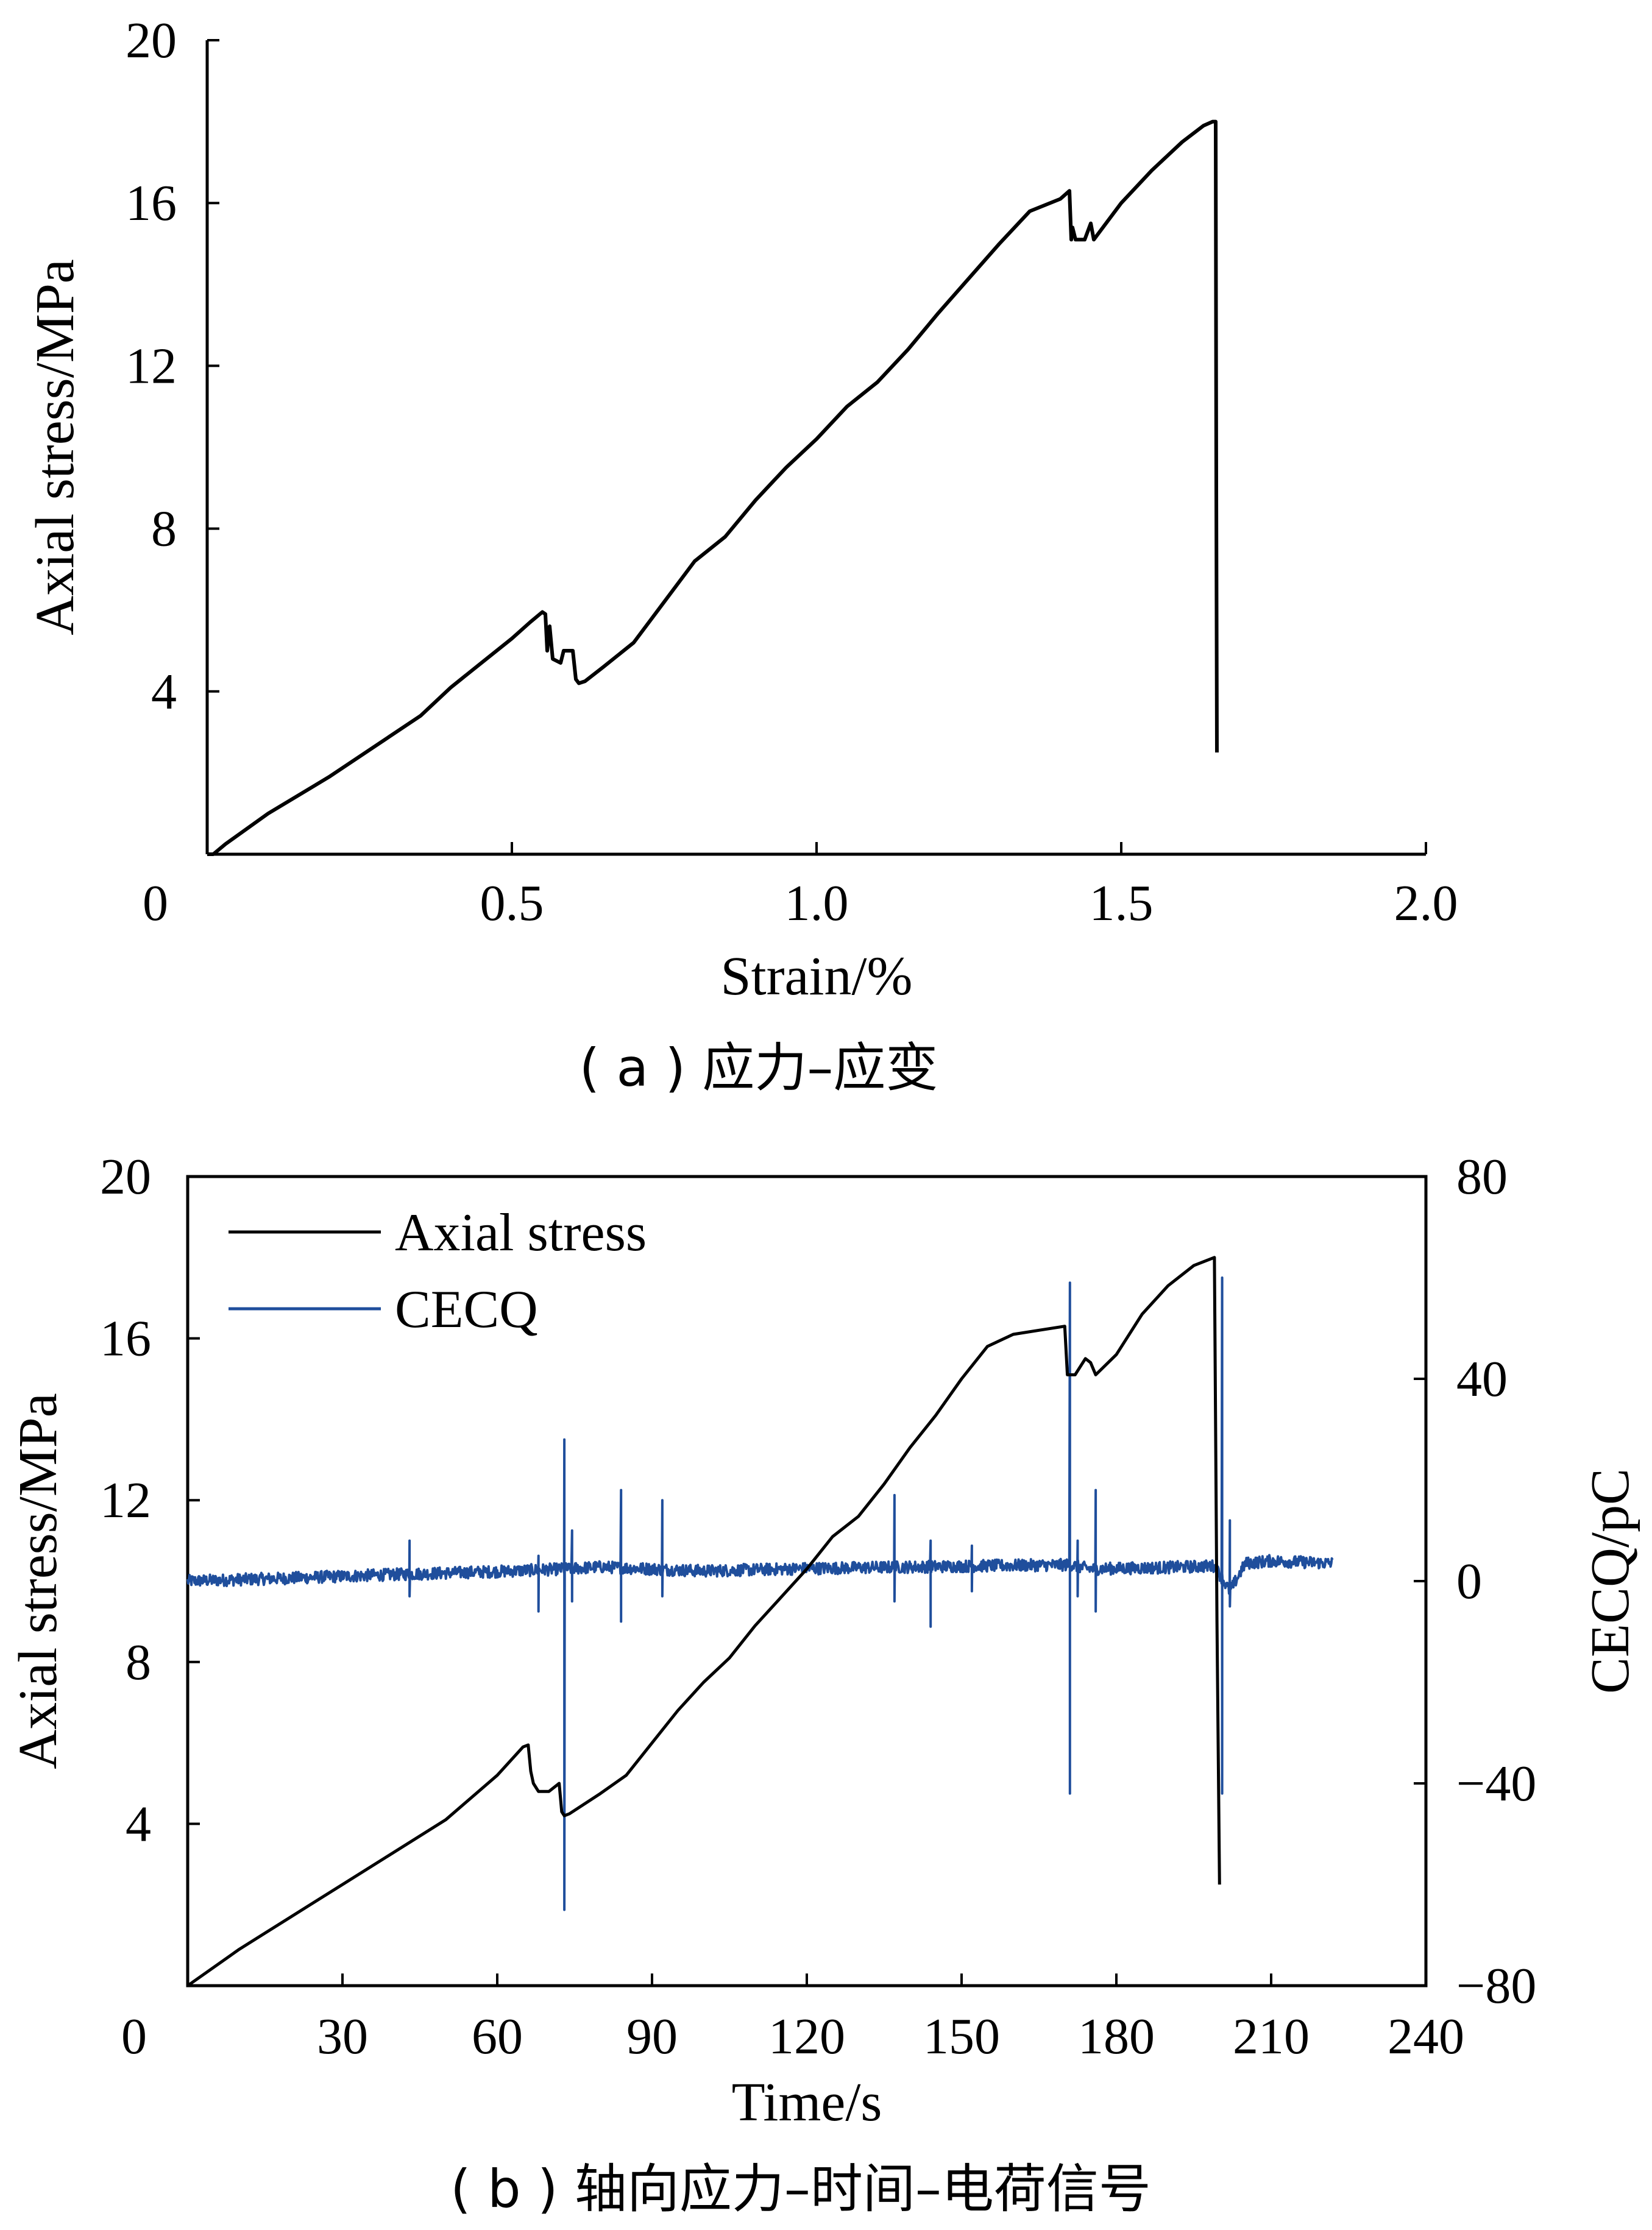  Describe the element at coordinates (134, 2037) in the screenshot. I see `chart-b-origin-label: 0` at that location.